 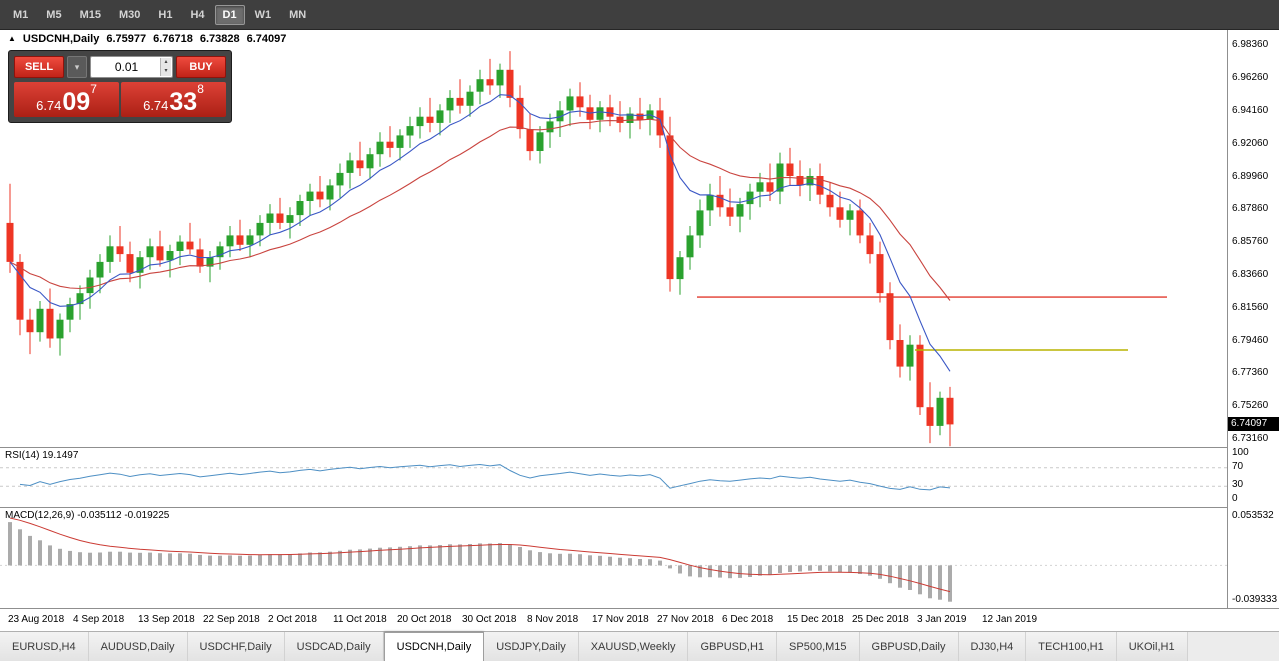 What do you see at coordinates (685, 619) in the screenshot?
I see `date-label: 27 Nov 2018` at bounding box center [685, 619].